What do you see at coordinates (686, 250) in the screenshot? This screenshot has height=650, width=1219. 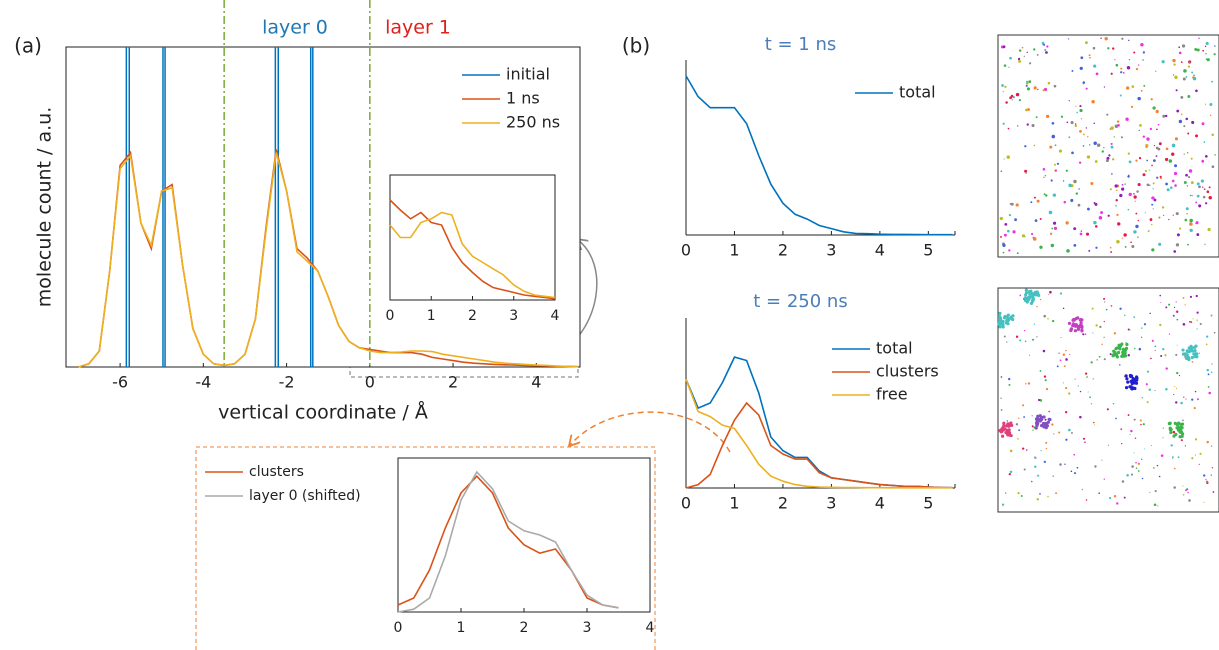 I see `x-tick-label: 0` at bounding box center [686, 250].